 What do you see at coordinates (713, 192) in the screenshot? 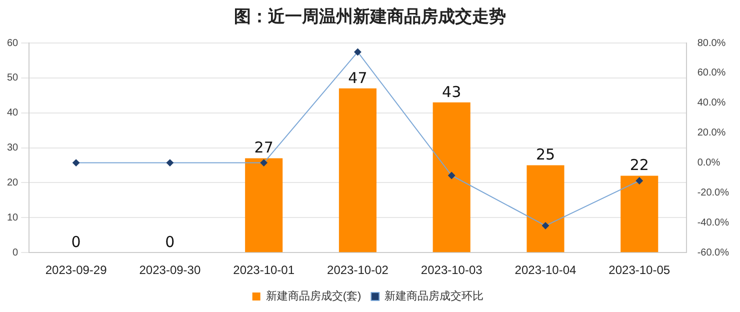
I see `y2-tick-label: -20.0%` at bounding box center [713, 192].